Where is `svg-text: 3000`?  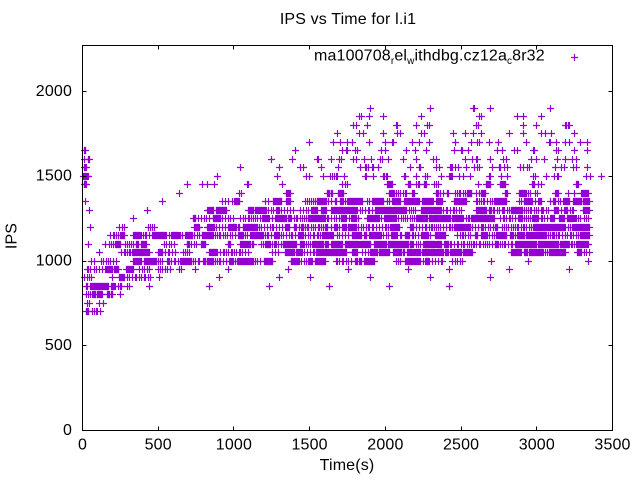 svg-text: 3000 is located at coordinates (537, 445).